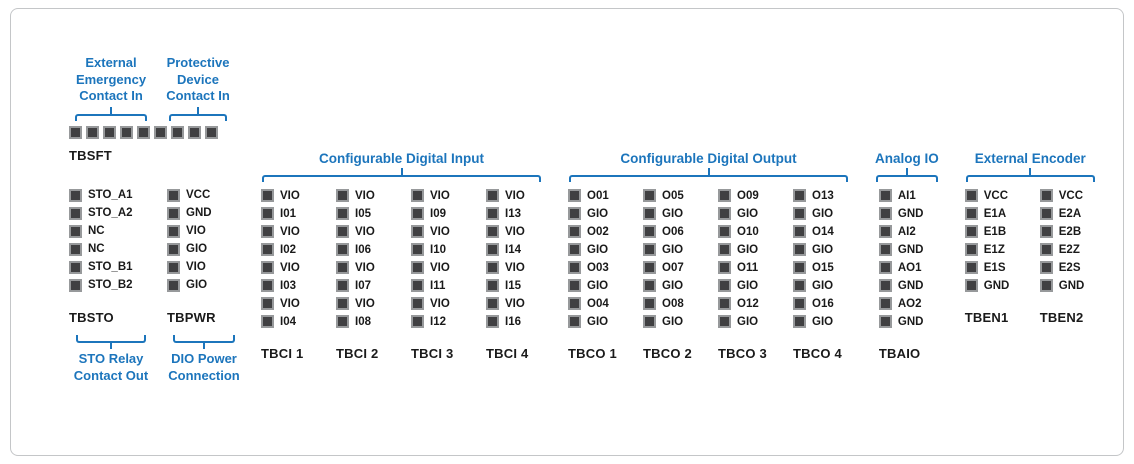 The image size is (1134, 464). I want to click on pin-label: E2B, so click(1070, 231).